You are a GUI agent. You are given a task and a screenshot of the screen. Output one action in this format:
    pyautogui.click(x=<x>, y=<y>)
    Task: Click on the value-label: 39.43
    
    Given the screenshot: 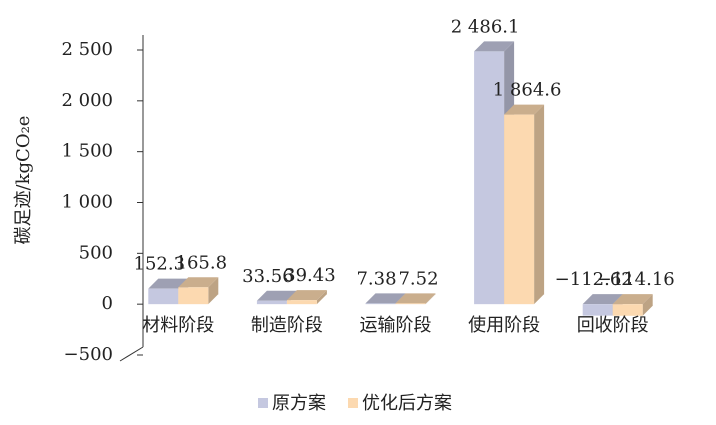 What is the action you would take?
    pyautogui.click(x=310, y=275)
    